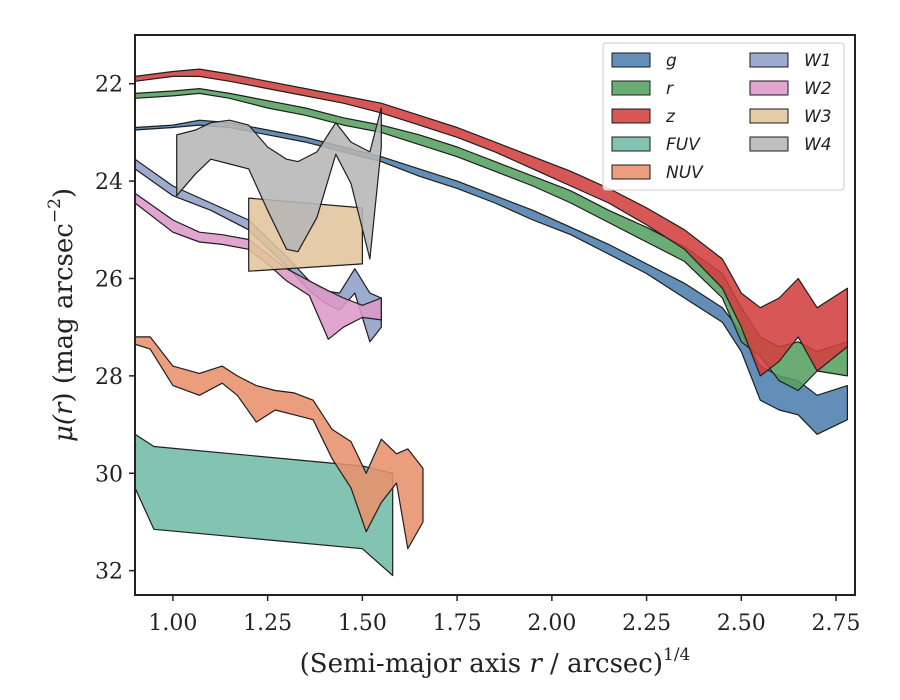 Image resolution: width=900 pixels, height=700 pixels. Describe the element at coordinates (818, 89) in the screenshot. I see `legend-label-w2: W2` at that location.